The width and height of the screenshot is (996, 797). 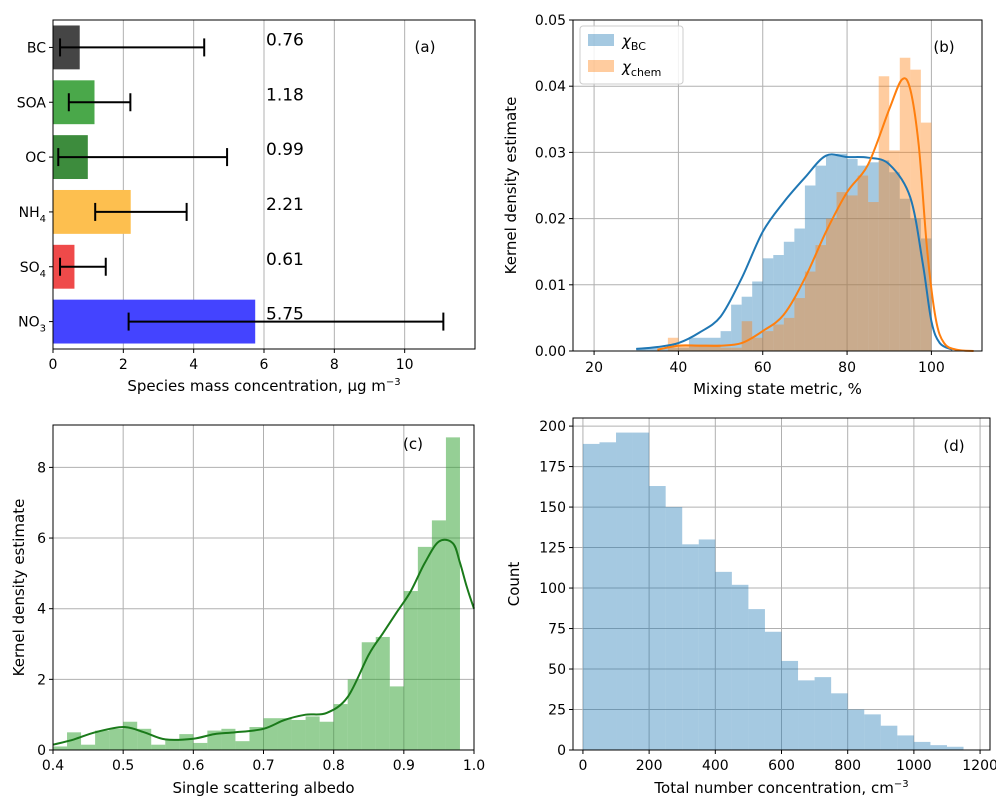 What do you see at coordinates (582, 766) in the screenshot?
I see `panel-d-xtick-label: 0` at bounding box center [582, 766].